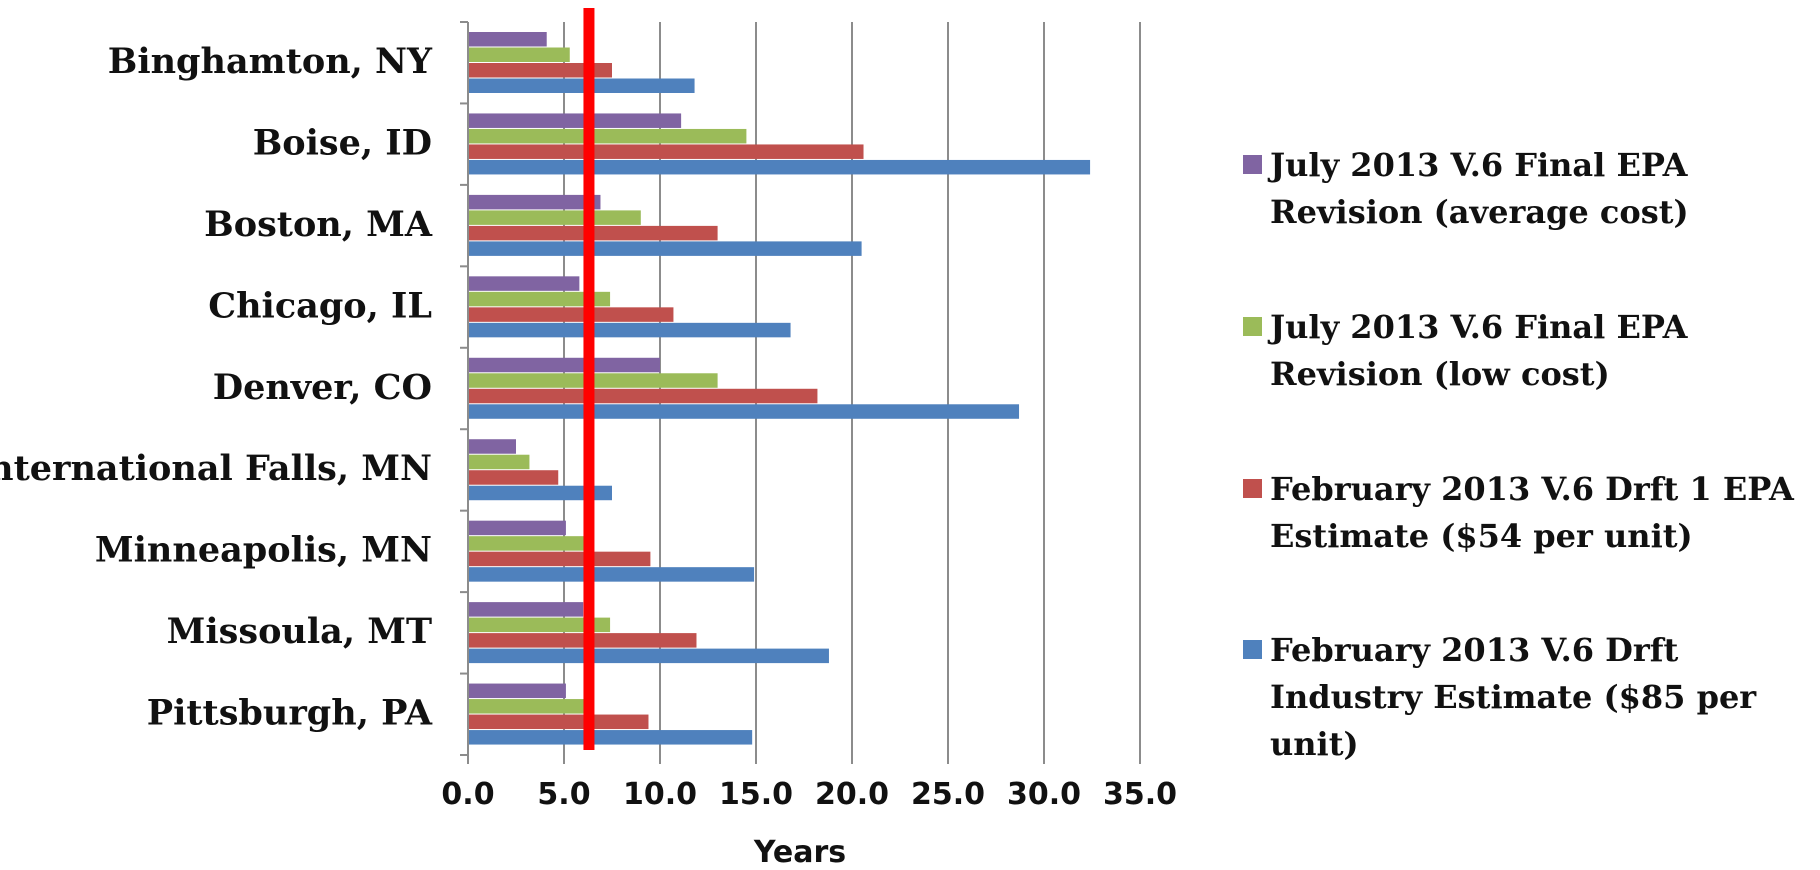  I want to click on x-axis-title: Years, so click(799, 852).